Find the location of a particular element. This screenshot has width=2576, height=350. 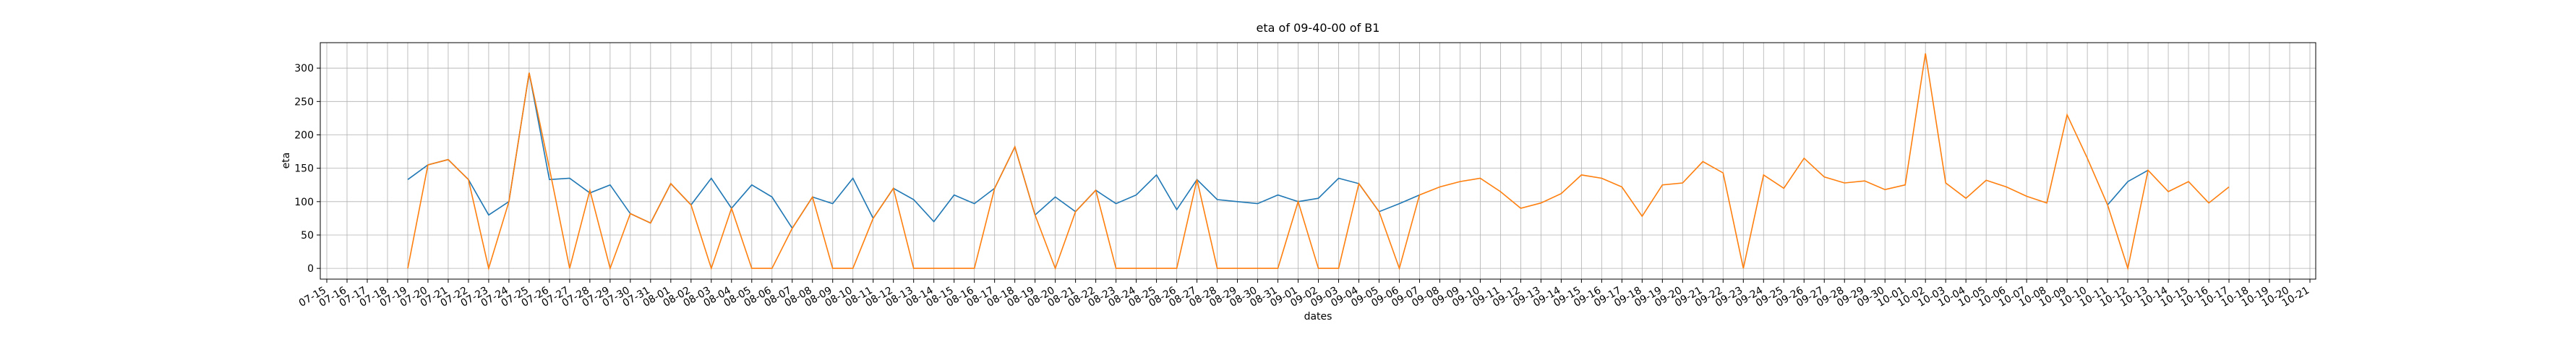

y-axis-label: eta is located at coordinates (286, 161).